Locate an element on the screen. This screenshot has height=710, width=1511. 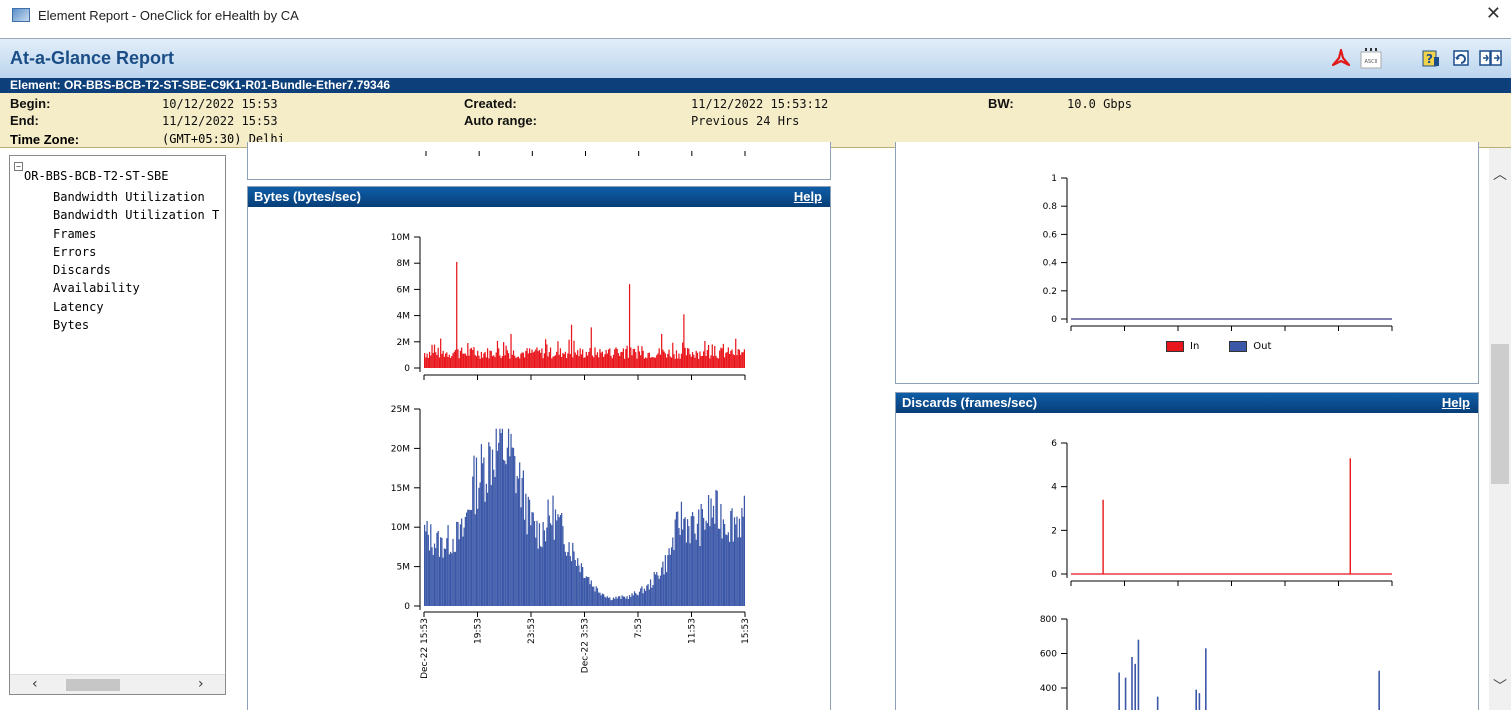
tree-item-latency: Latency is located at coordinates (78, 306).